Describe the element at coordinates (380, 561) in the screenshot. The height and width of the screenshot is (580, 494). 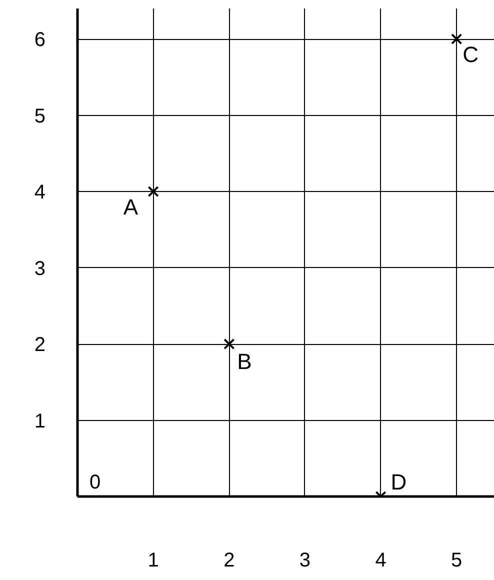
I see `x-tick-label: 4` at that location.